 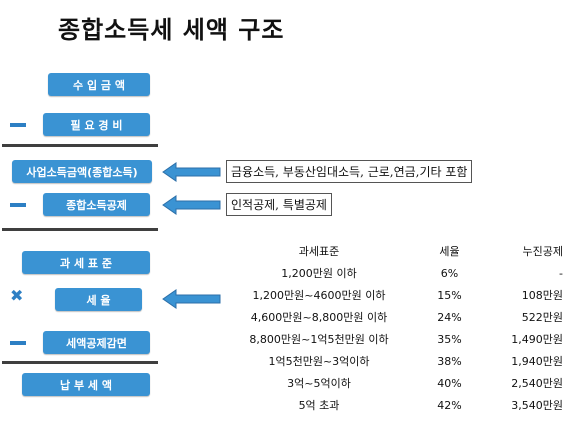 What do you see at coordinates (319, 339) in the screenshot?
I see `tax-base-cell: 8,800만원~1억5천만원 이하` at bounding box center [319, 339].